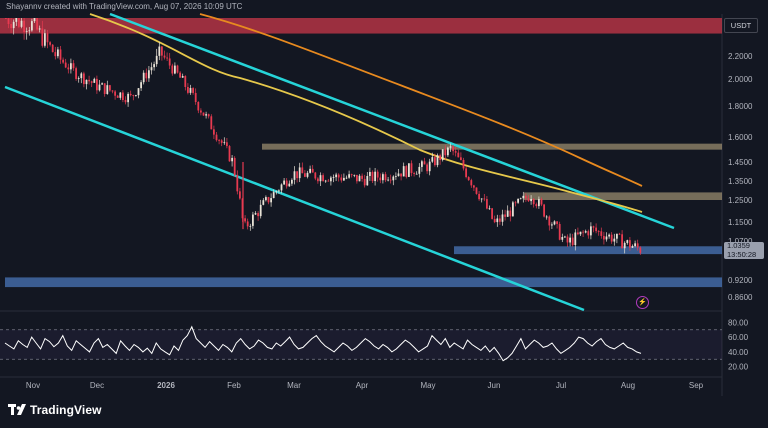  Describe the element at coordinates (33, 385) in the screenshot. I see `time-tick-label: Nov` at that location.